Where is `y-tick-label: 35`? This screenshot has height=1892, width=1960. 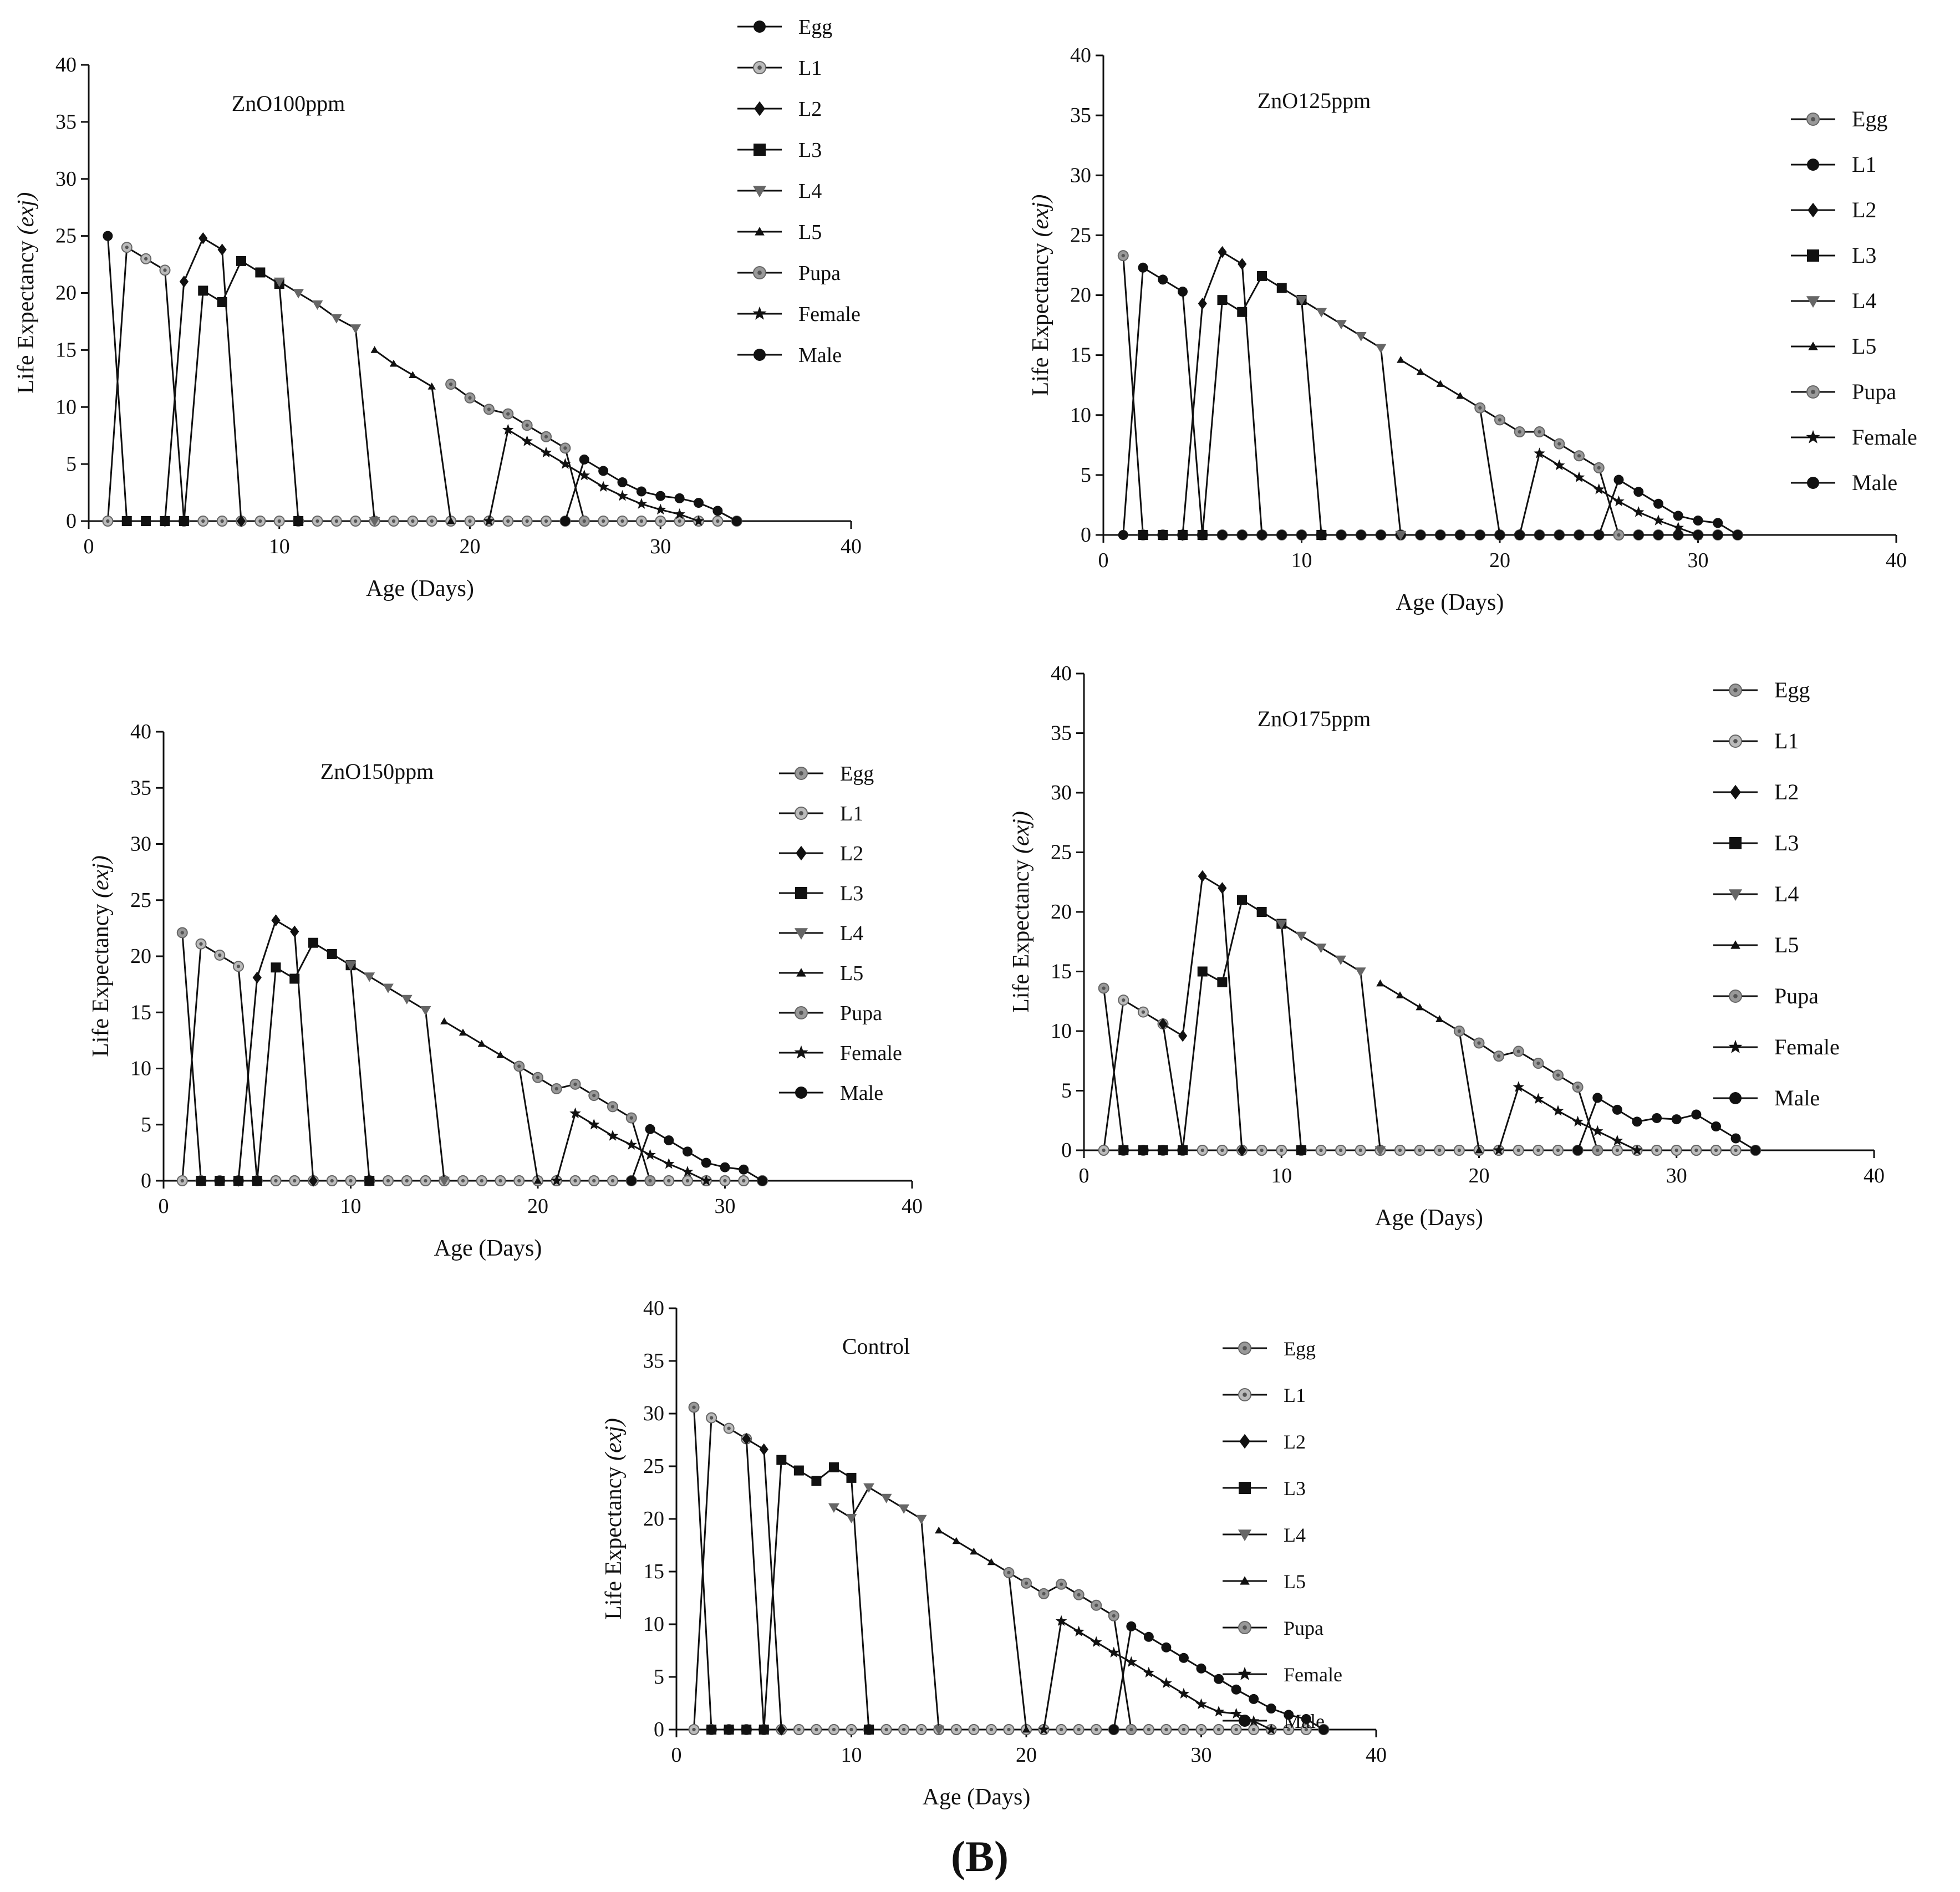 y-tick-label: 35 is located at coordinates (654, 1361).